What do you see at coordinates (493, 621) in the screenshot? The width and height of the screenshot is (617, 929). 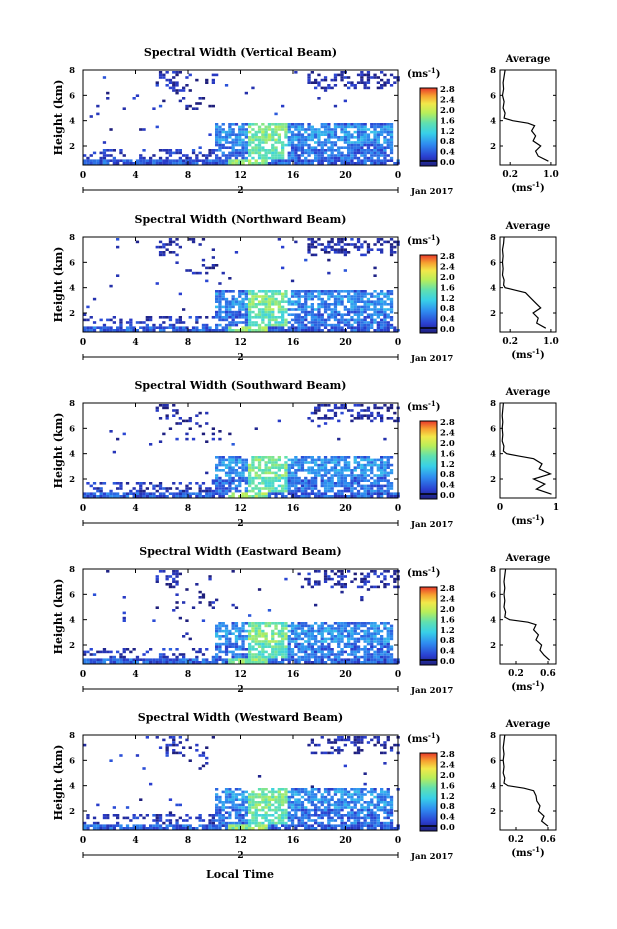 I see `average-y-tick-label: 4` at bounding box center [493, 621].